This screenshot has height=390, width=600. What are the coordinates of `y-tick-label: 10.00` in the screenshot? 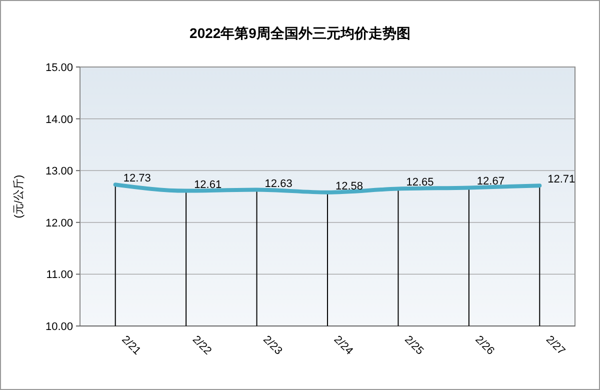 It's located at (59, 327).